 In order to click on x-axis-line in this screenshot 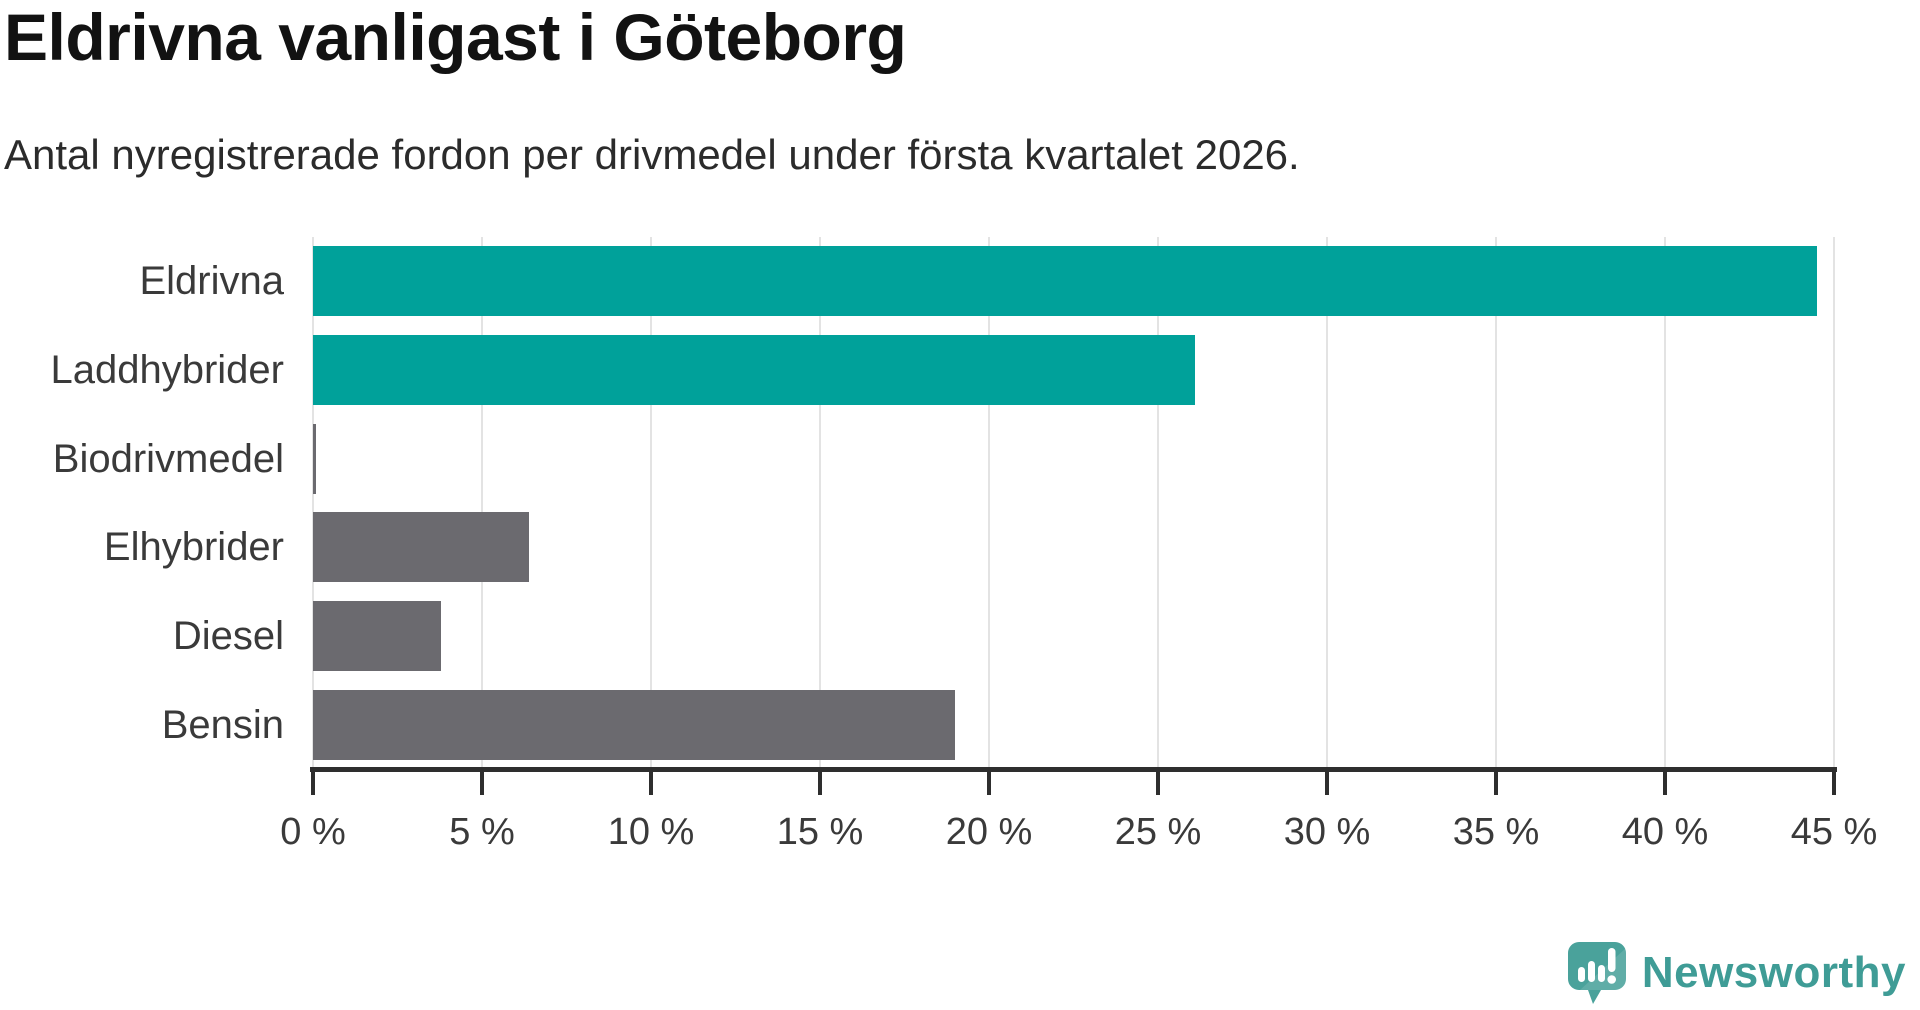, I will do `click(1073, 769)`.